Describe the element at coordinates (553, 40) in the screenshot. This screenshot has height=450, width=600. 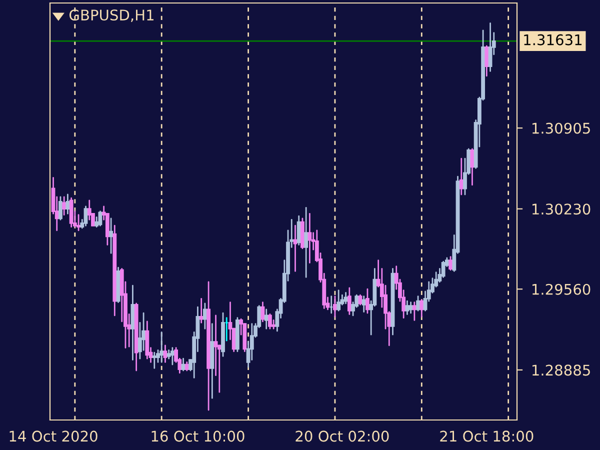
I see `ref-line-label: 1.31631` at that location.